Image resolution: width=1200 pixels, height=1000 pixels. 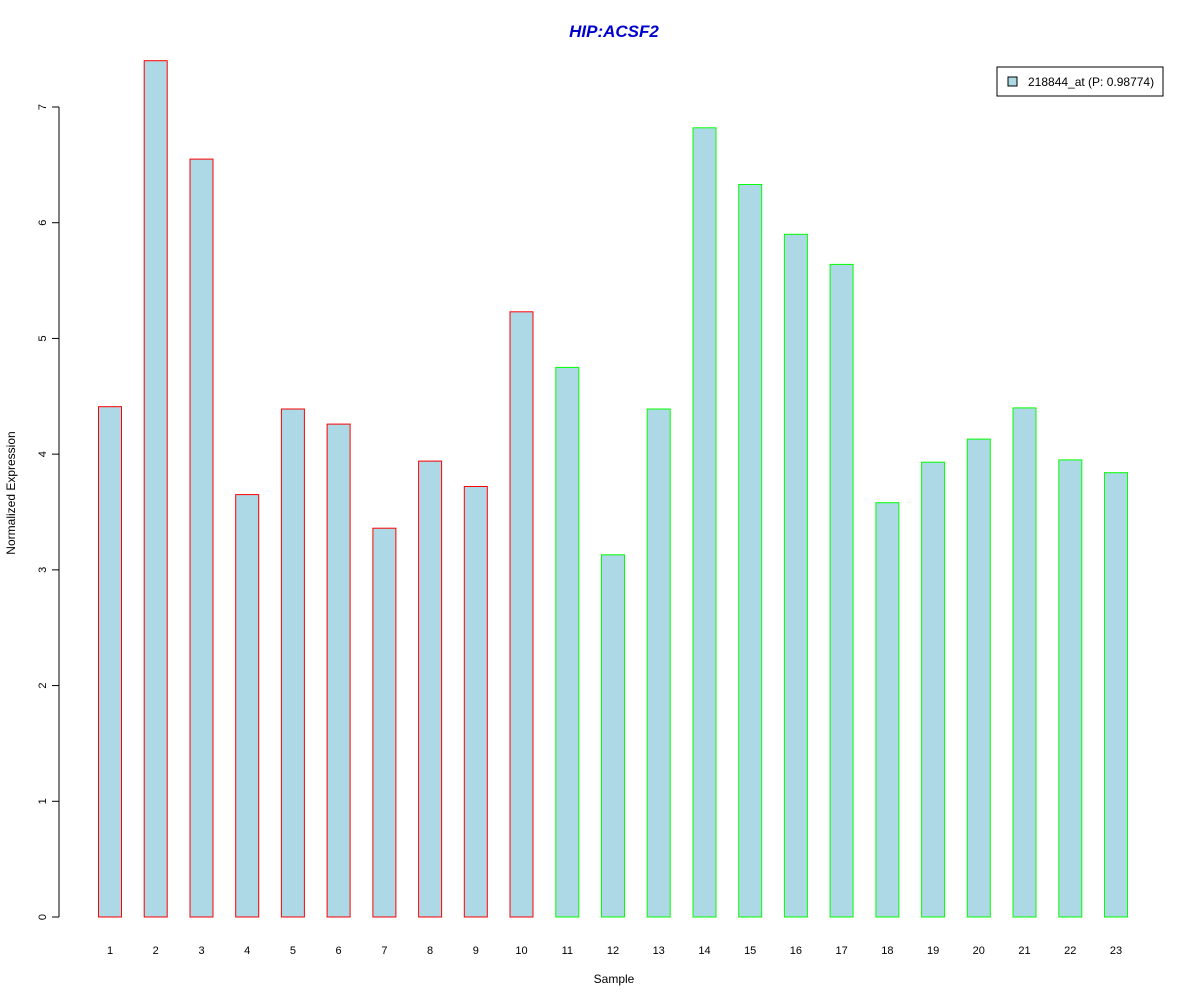 What do you see at coordinates (614, 979) in the screenshot?
I see `x-axis-label: Sample` at bounding box center [614, 979].